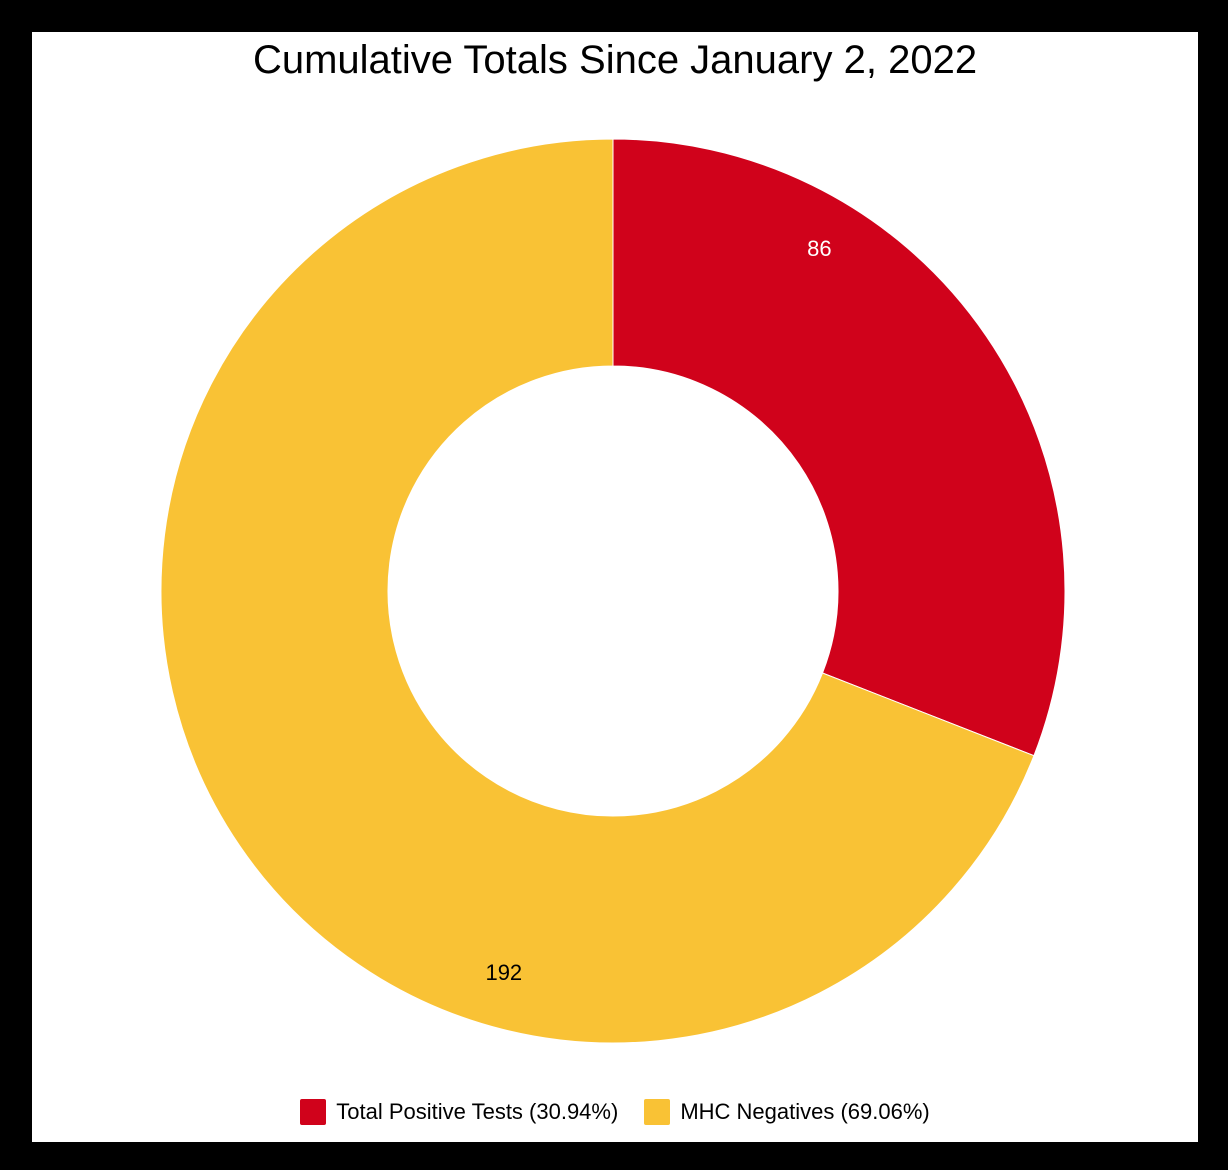  What do you see at coordinates (615, 60) in the screenshot?
I see `chart-title: Cumulative Totals Since January 2, 2022` at bounding box center [615, 60].